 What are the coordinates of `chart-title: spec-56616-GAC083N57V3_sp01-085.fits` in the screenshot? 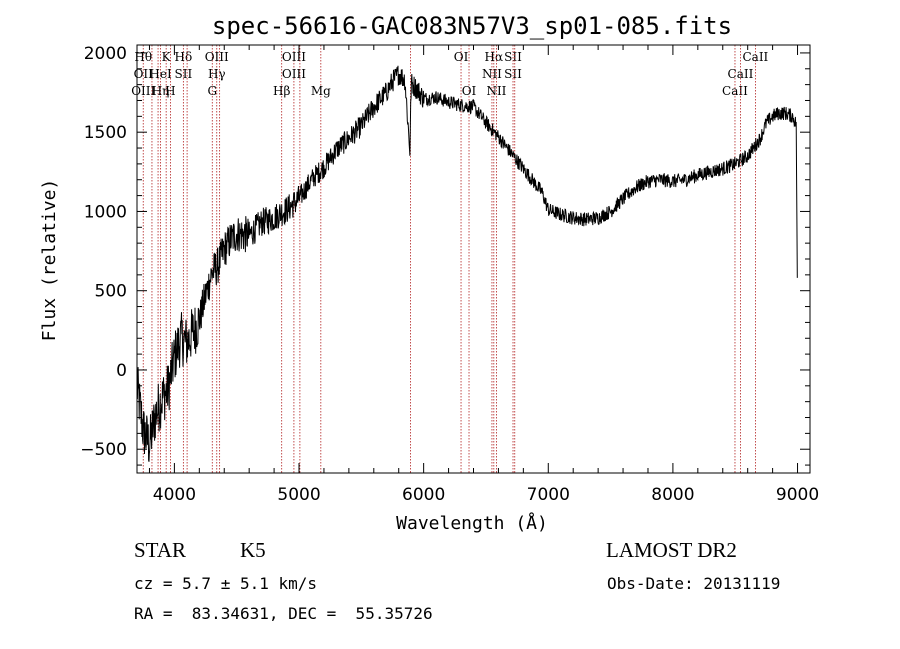 It's located at (472, 26).